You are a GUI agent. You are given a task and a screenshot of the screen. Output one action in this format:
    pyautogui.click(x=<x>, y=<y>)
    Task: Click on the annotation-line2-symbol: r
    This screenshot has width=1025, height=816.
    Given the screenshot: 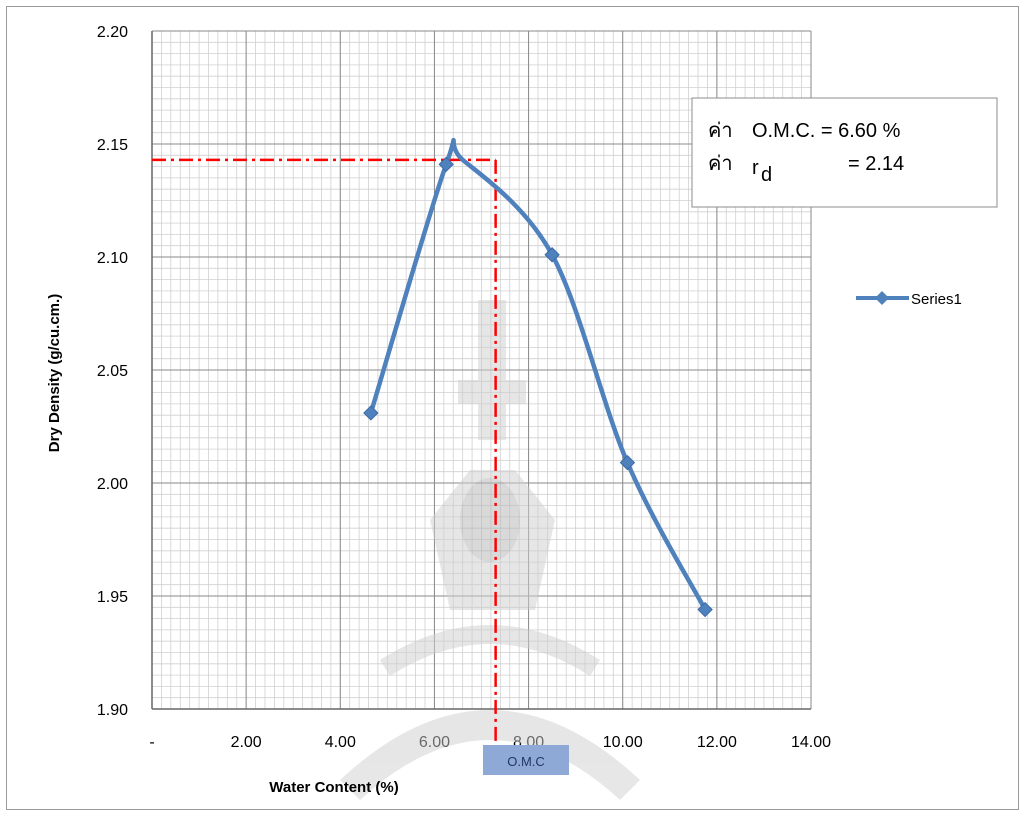 What is the action you would take?
    pyautogui.click(x=755, y=168)
    